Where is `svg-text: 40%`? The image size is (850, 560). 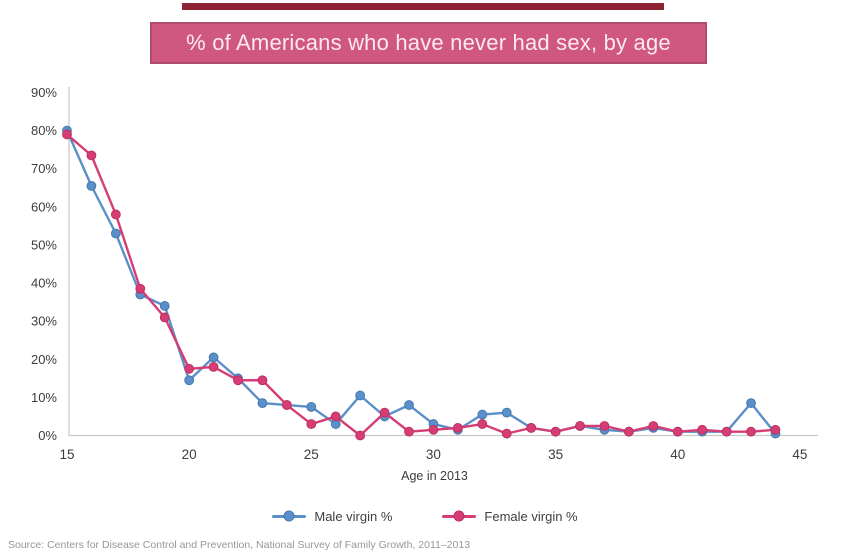 svg-text: 40% is located at coordinates (44, 283).